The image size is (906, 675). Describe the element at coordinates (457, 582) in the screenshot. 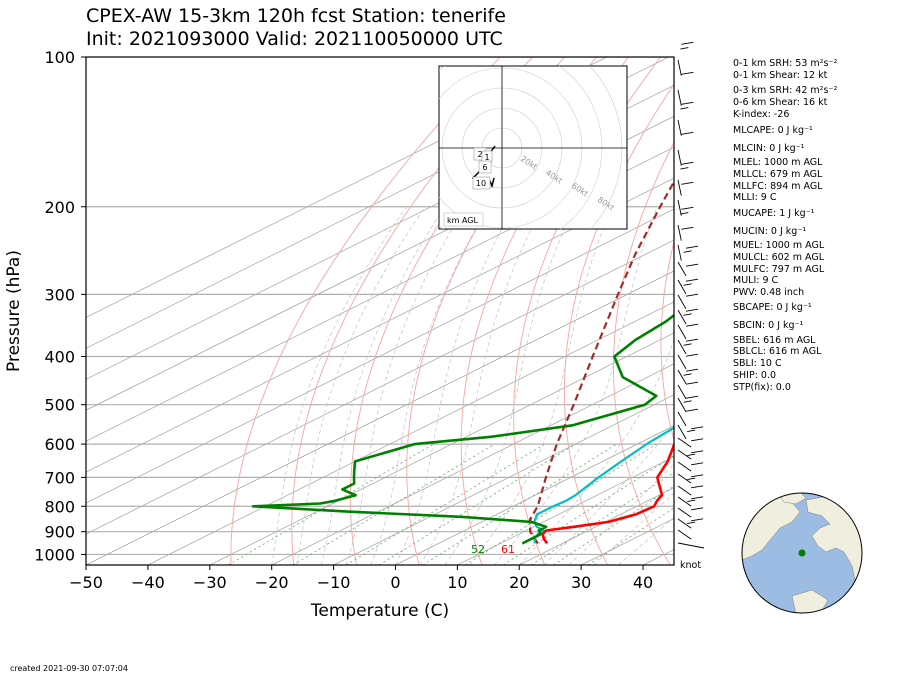

I see `x-tick-label: 10` at that location.